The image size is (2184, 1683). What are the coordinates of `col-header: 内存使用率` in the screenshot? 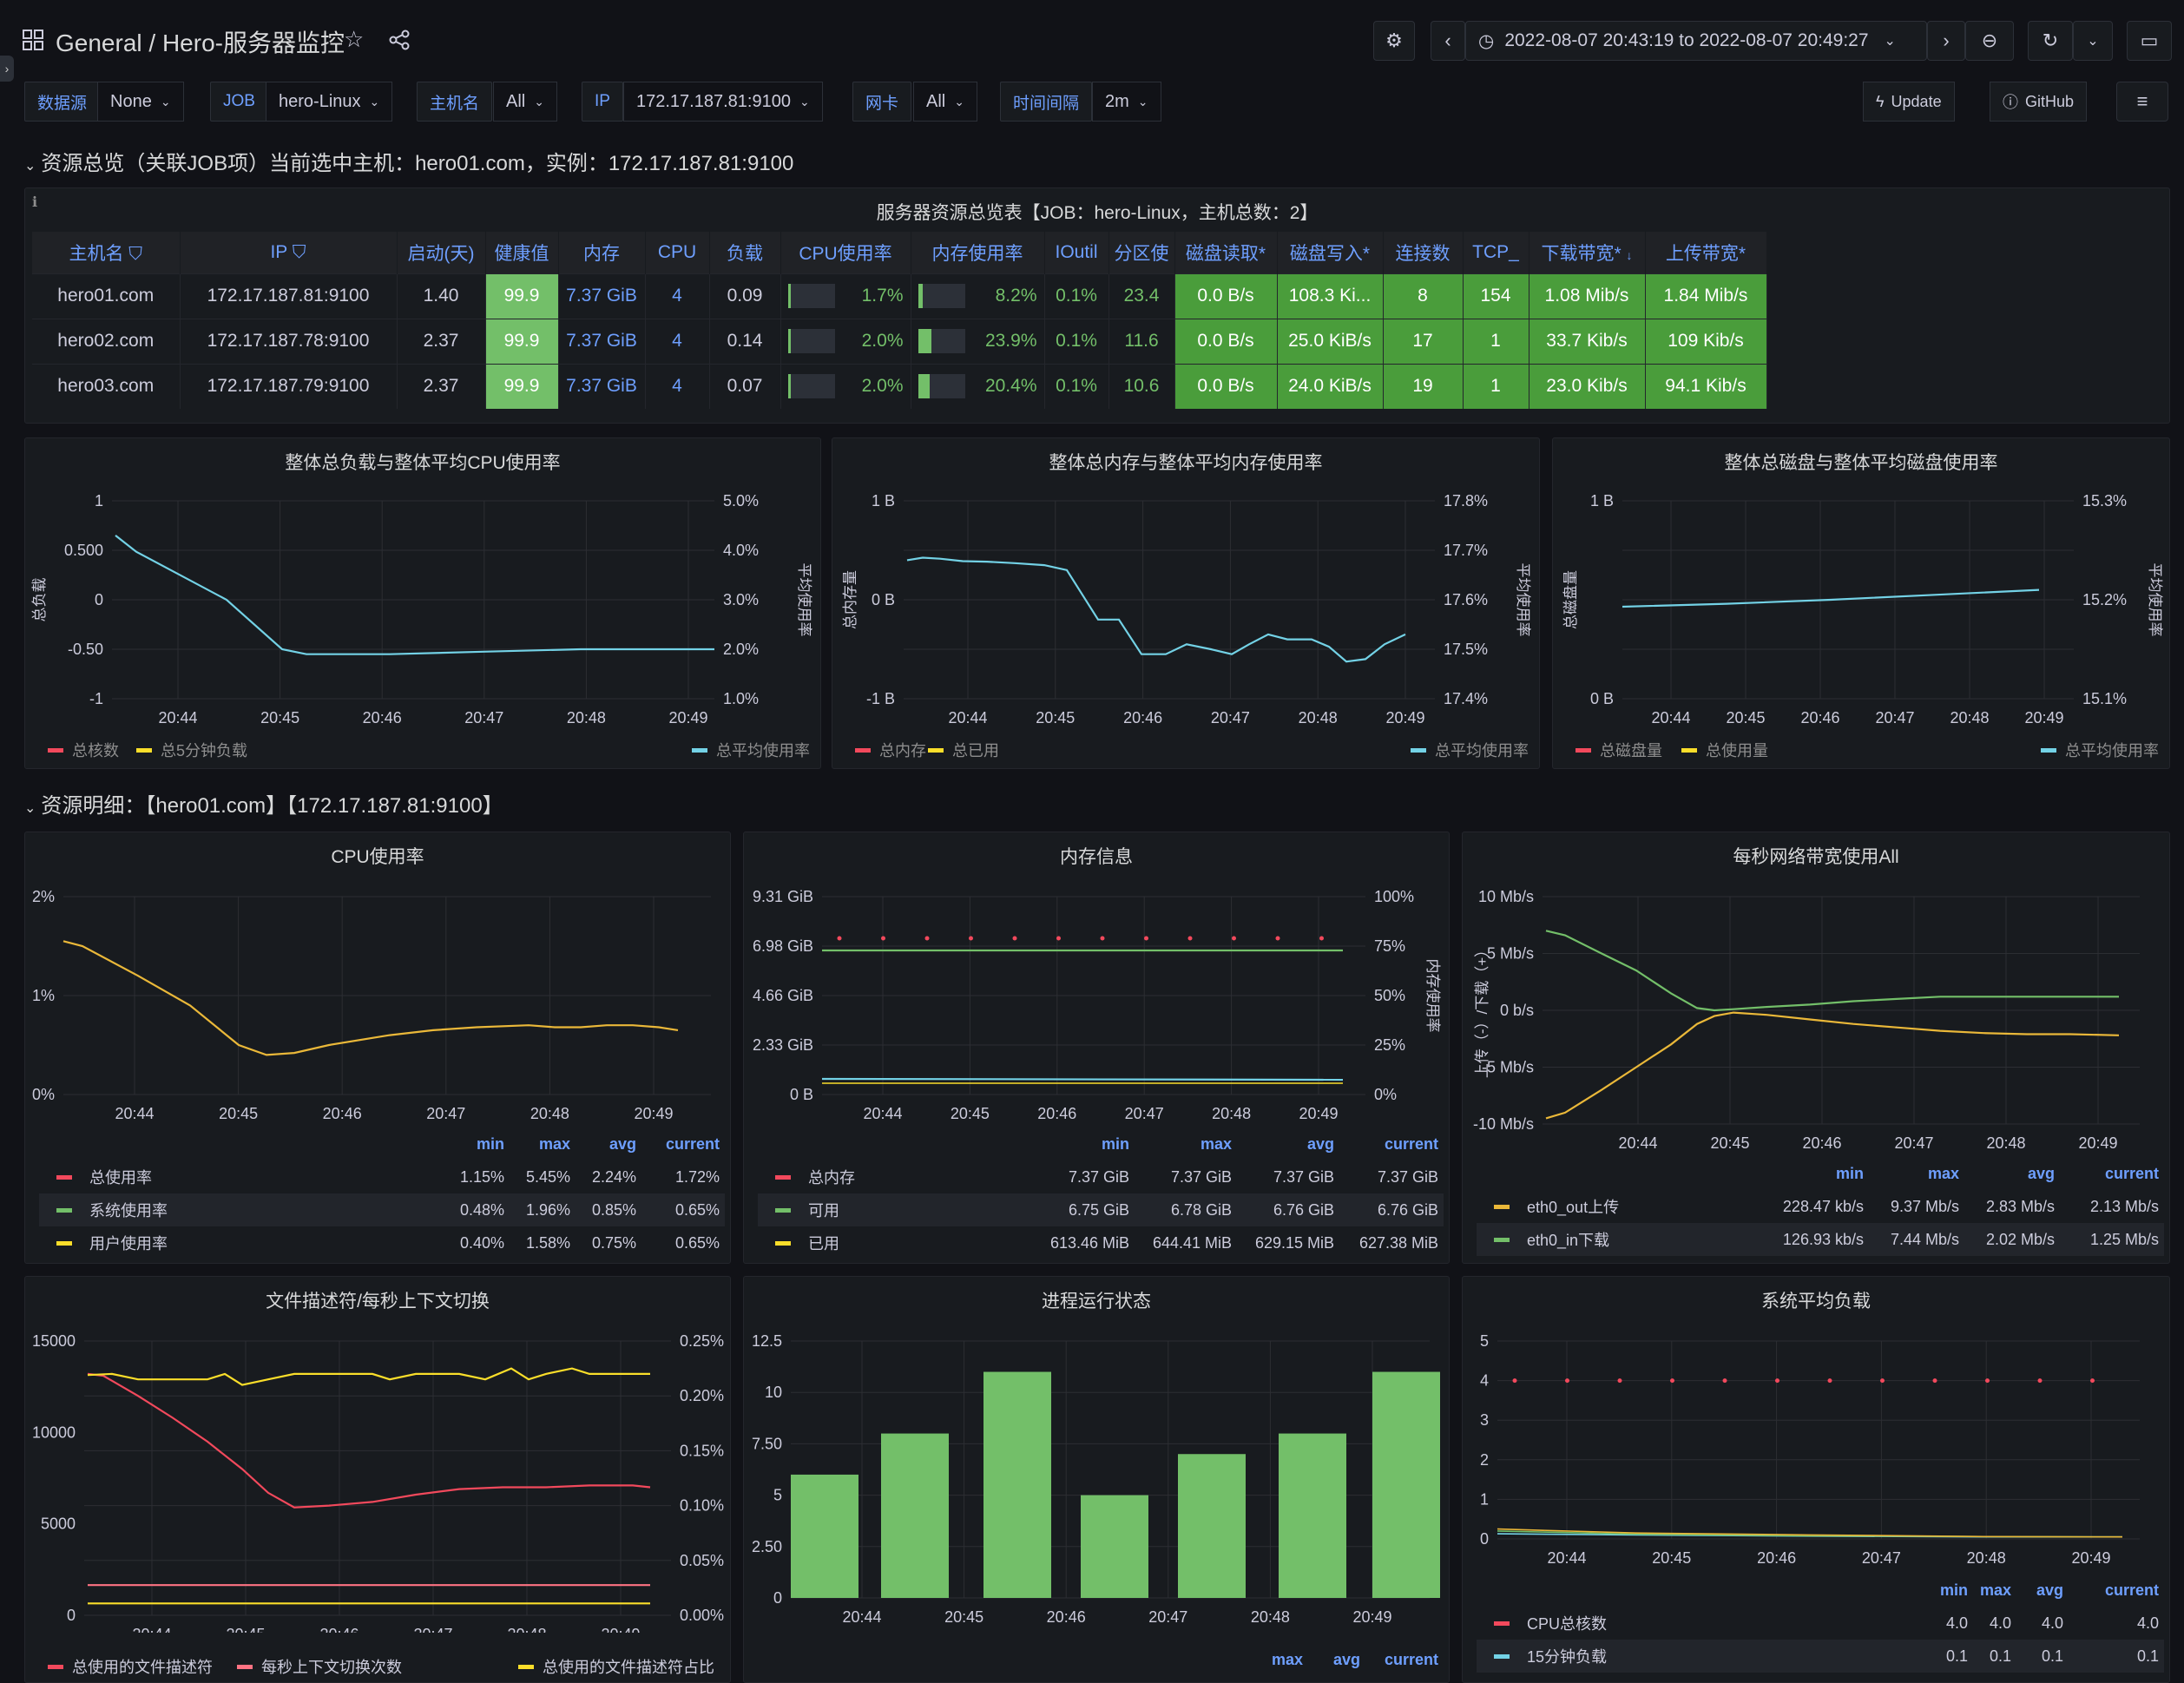 It's located at (978, 252).